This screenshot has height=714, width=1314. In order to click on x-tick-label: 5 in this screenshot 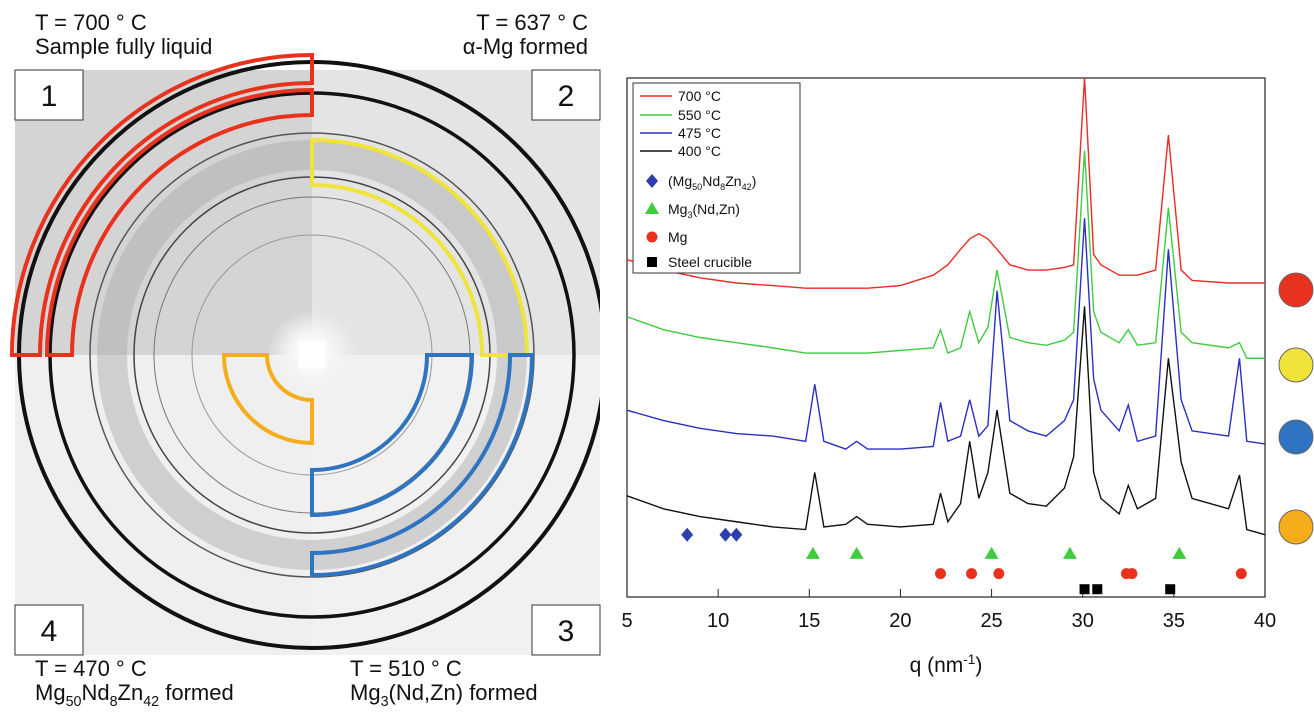, I will do `click(626, 621)`.